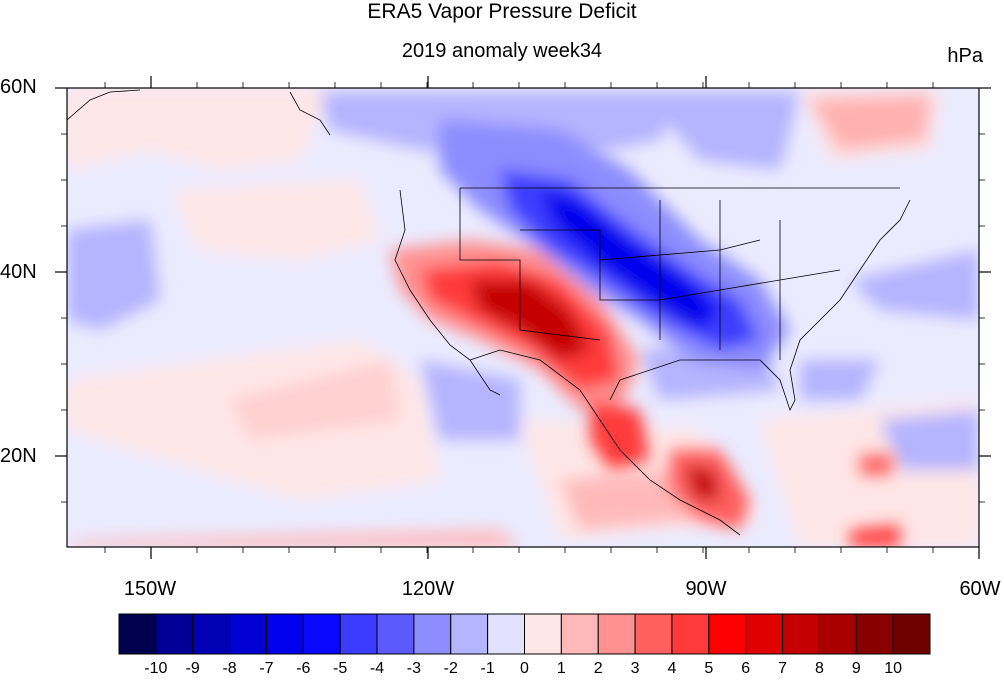 This screenshot has height=681, width=1004. Describe the element at coordinates (192, 668) in the screenshot. I see `colorbar-label: -9` at that location.